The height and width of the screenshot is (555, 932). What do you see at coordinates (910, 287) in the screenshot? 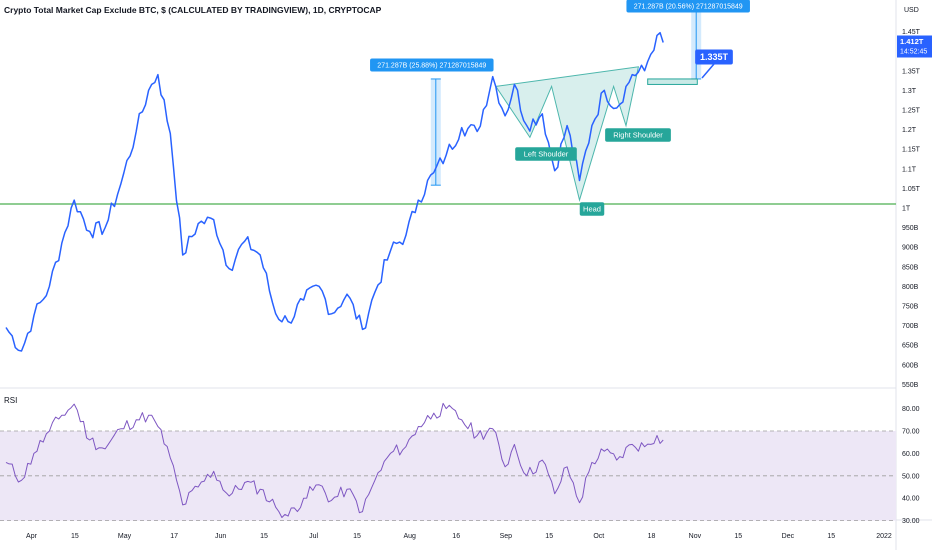
I see `price-axis-tick: 800B` at bounding box center [910, 287].